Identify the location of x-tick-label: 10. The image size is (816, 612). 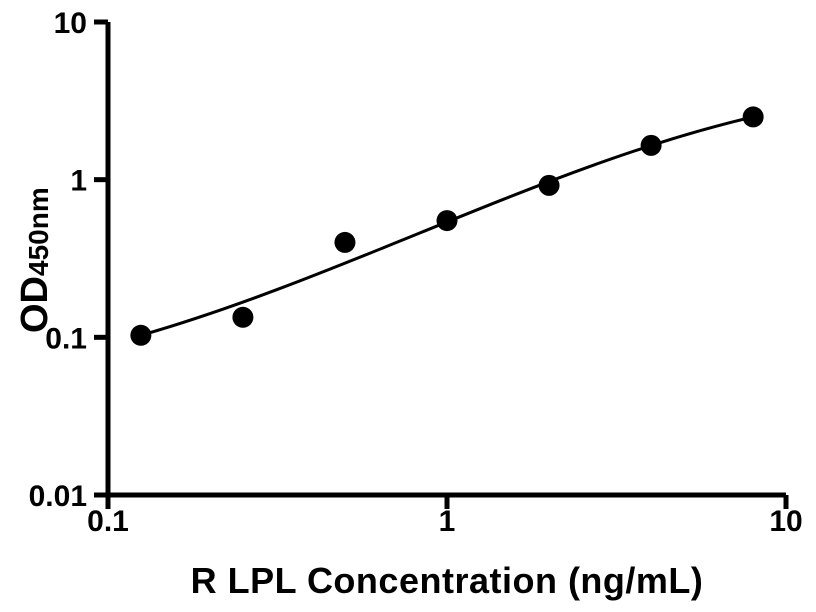
(785, 521).